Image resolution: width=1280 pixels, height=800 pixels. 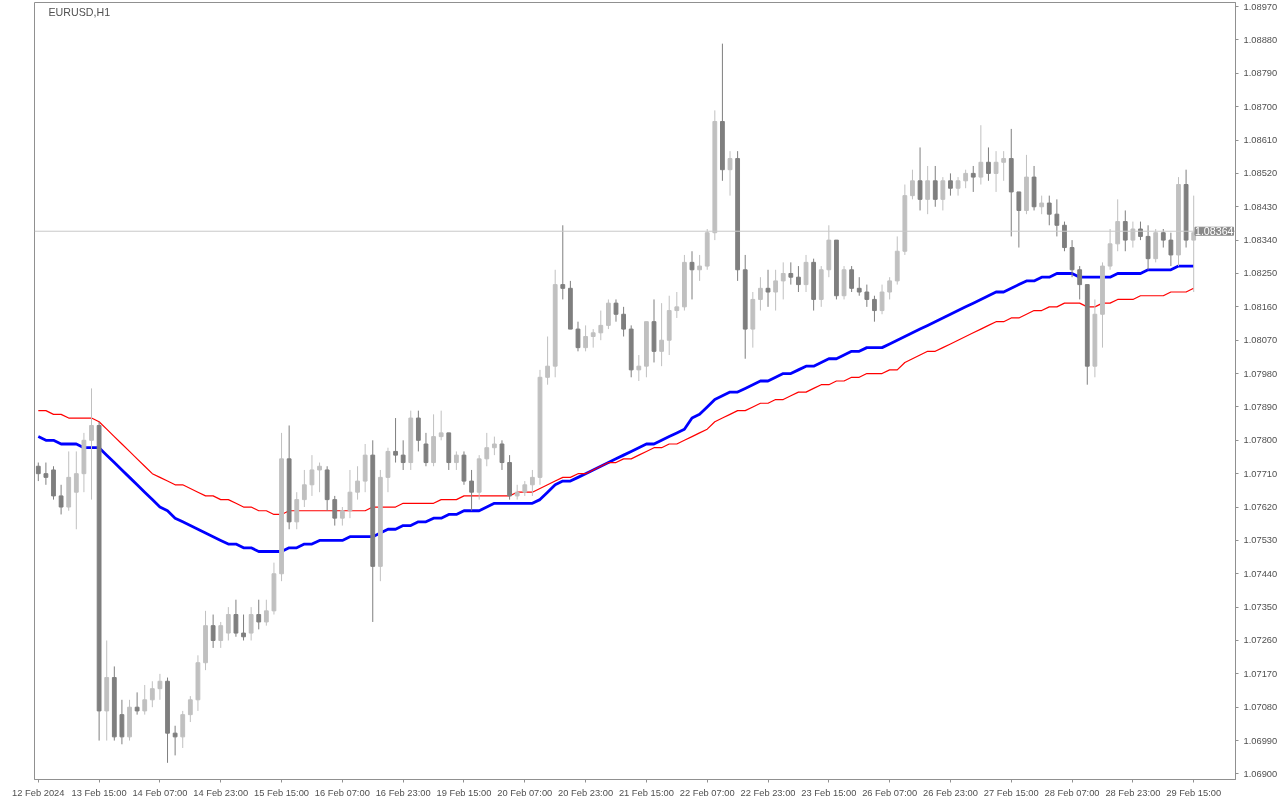 I want to click on y-tick-label: 1.08250, so click(x=1260, y=273).